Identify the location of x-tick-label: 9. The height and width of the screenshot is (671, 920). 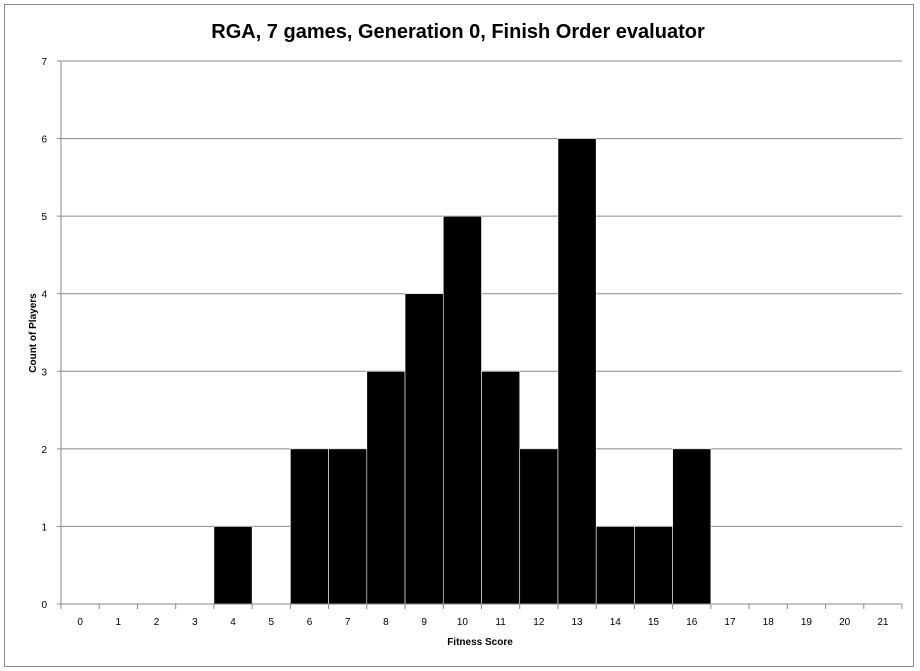
(424, 622).